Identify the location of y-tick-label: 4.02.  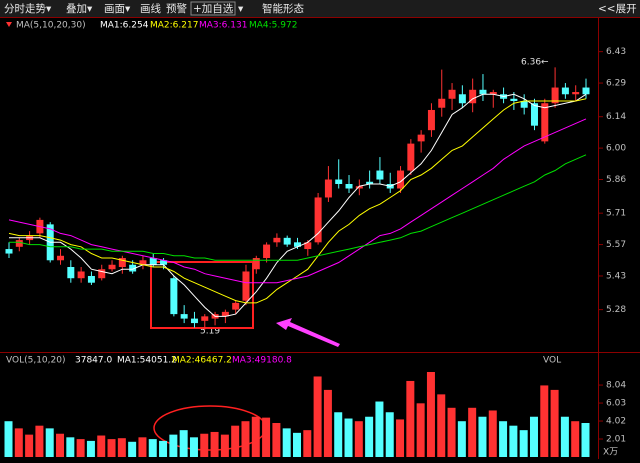
(616, 422).